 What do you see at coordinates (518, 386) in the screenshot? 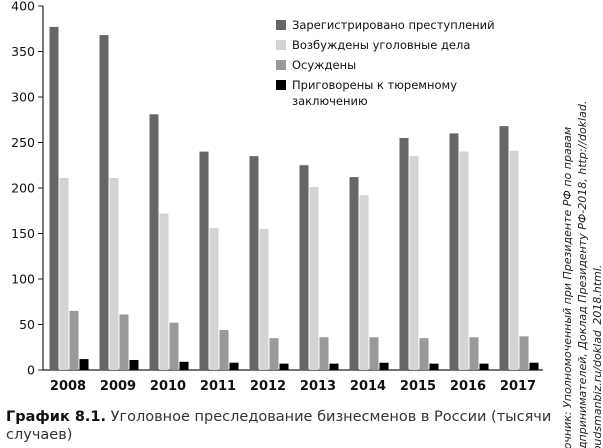
I see `x-tick-label: 2017` at bounding box center [518, 386].